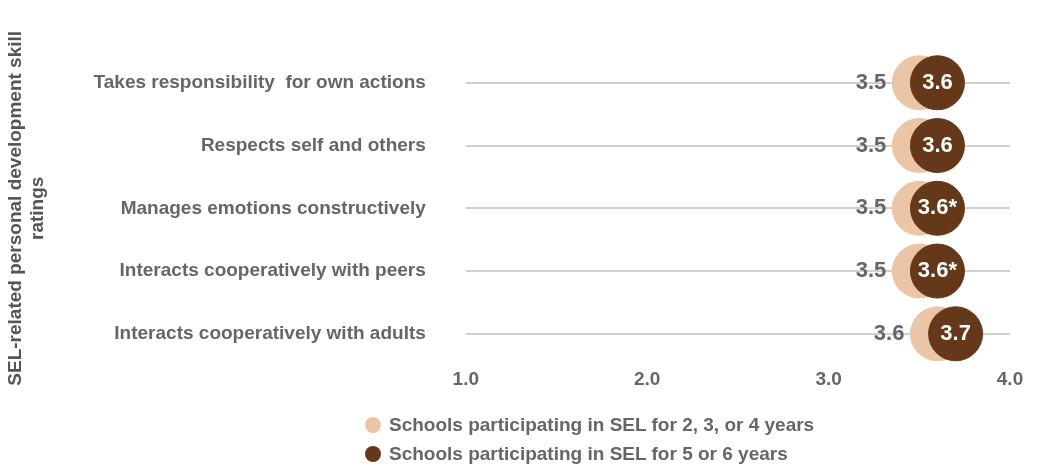 Image resolution: width=1038 pixels, height=474 pixels. I want to click on y-tick-label: Manages emotions constructively, so click(273, 207).